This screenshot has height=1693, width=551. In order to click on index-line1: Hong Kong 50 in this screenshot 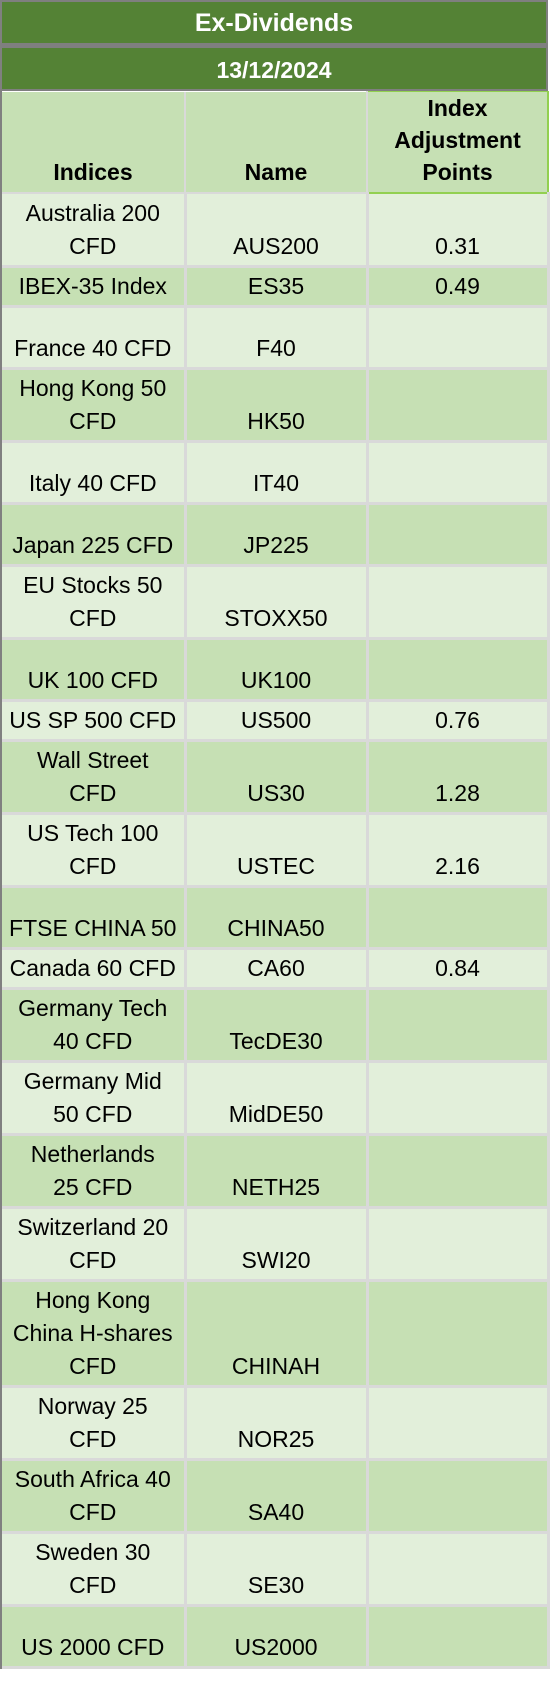, I will do `click(93, 387)`.